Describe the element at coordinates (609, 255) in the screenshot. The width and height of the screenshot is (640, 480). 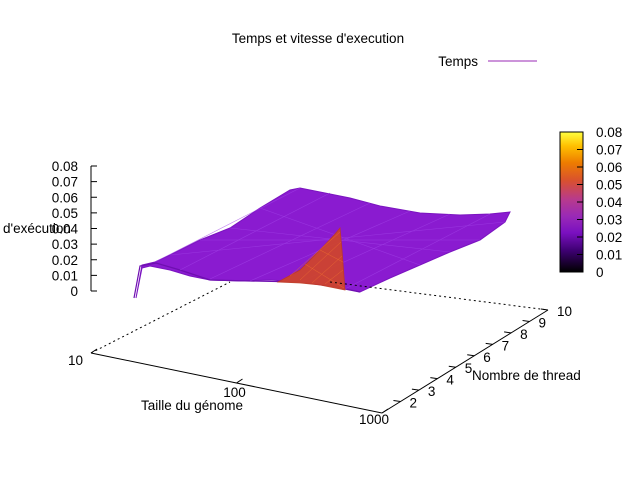
I see `colorbar-tick-label: 0.01` at that location.